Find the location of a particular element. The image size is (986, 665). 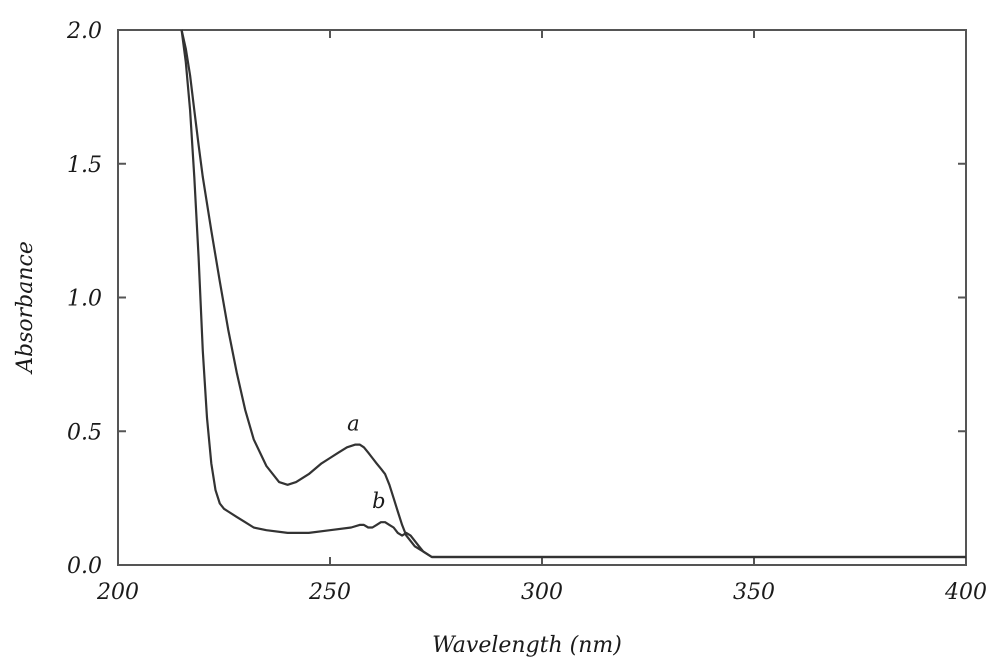

series-label-b: b is located at coordinates (378, 501).